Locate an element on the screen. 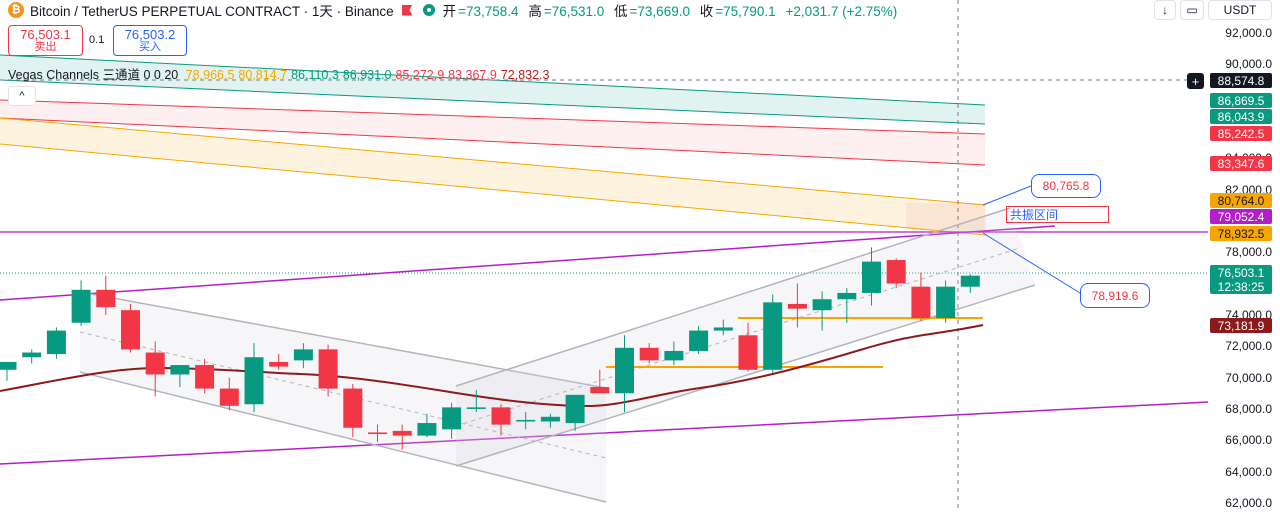  currency-select: USDT is located at coordinates (1240, 10).